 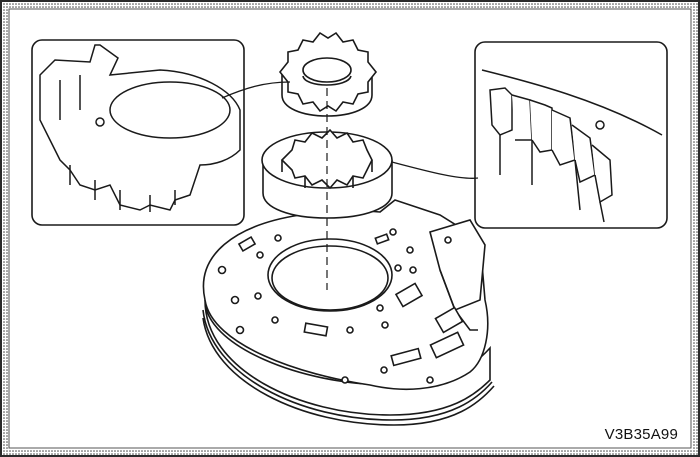 What do you see at coordinates (641, 434) in the screenshot?
I see `figure-code: V3B35A99` at bounding box center [641, 434].